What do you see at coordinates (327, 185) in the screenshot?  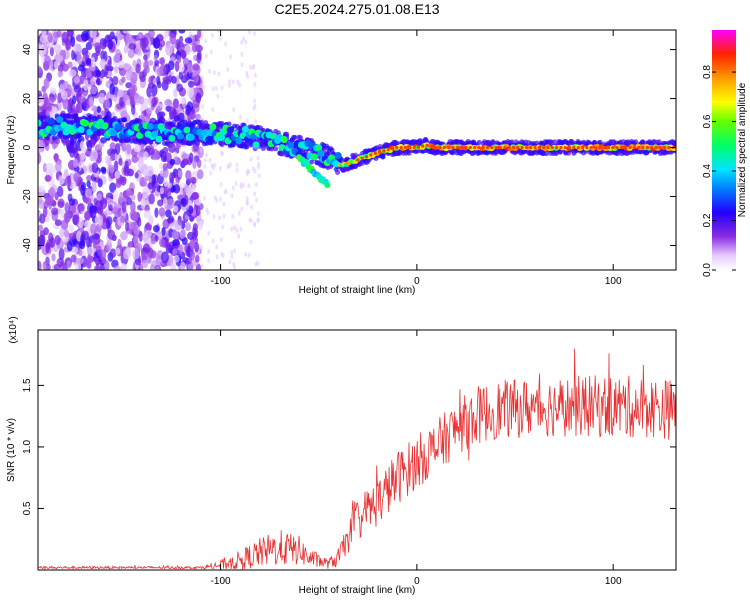 I see `branch-mark` at bounding box center [327, 185].